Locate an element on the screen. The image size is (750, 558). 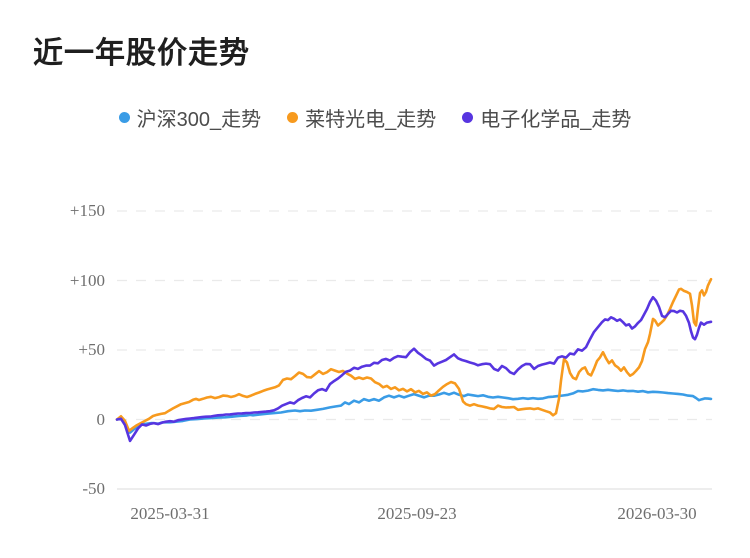
y-tick-label: +50 is located at coordinates (91, 349).